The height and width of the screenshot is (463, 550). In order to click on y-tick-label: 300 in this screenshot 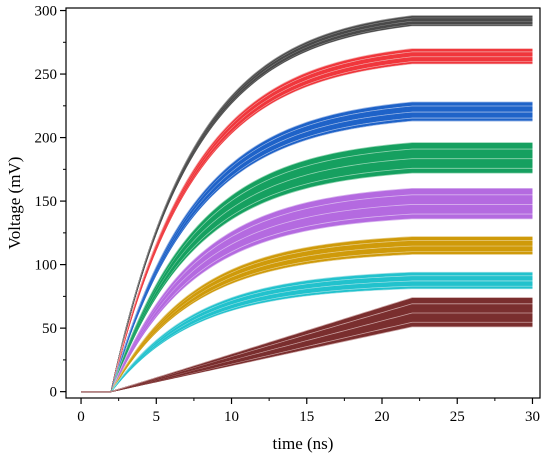, I will do `click(46, 12)`.